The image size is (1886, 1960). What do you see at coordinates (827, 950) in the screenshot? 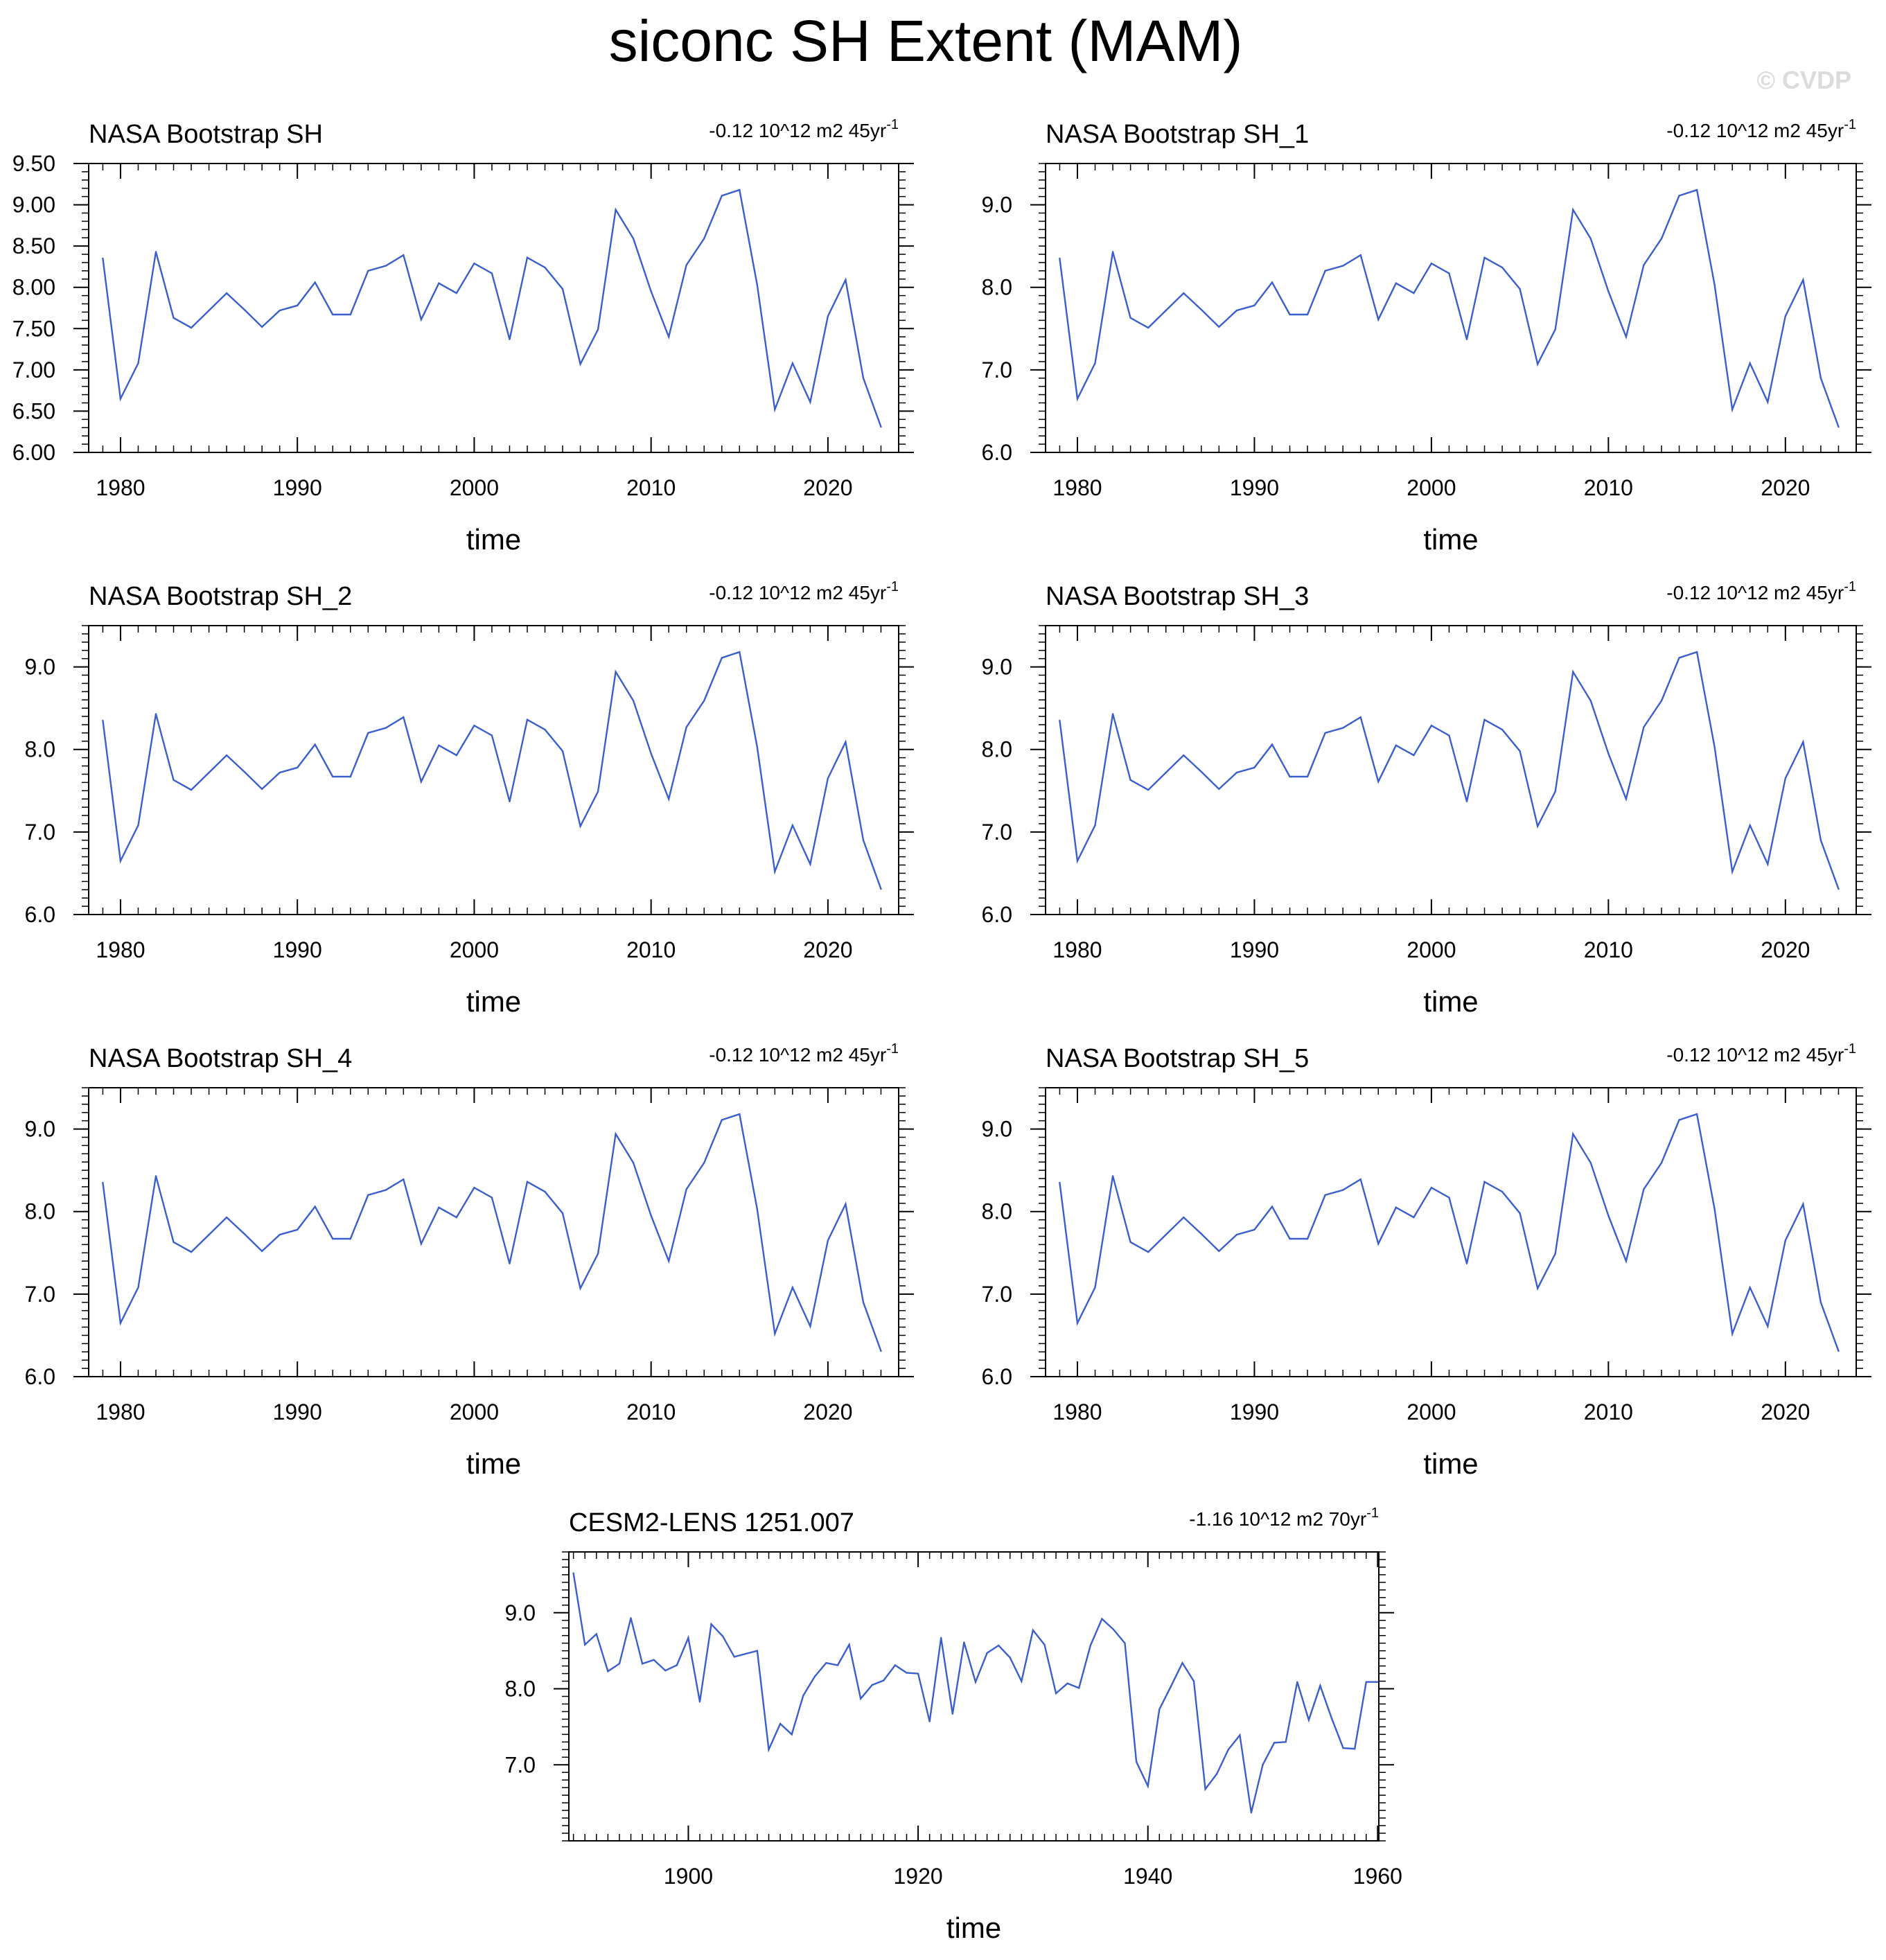
I see `x-tick-label: 2020` at bounding box center [827, 950].